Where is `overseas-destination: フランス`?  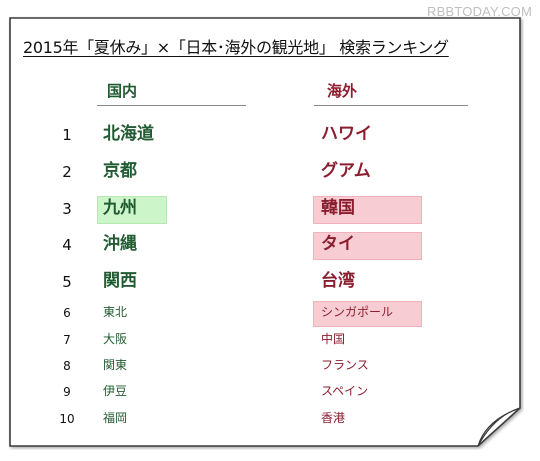 overseas-destination: フランス is located at coordinates (345, 365).